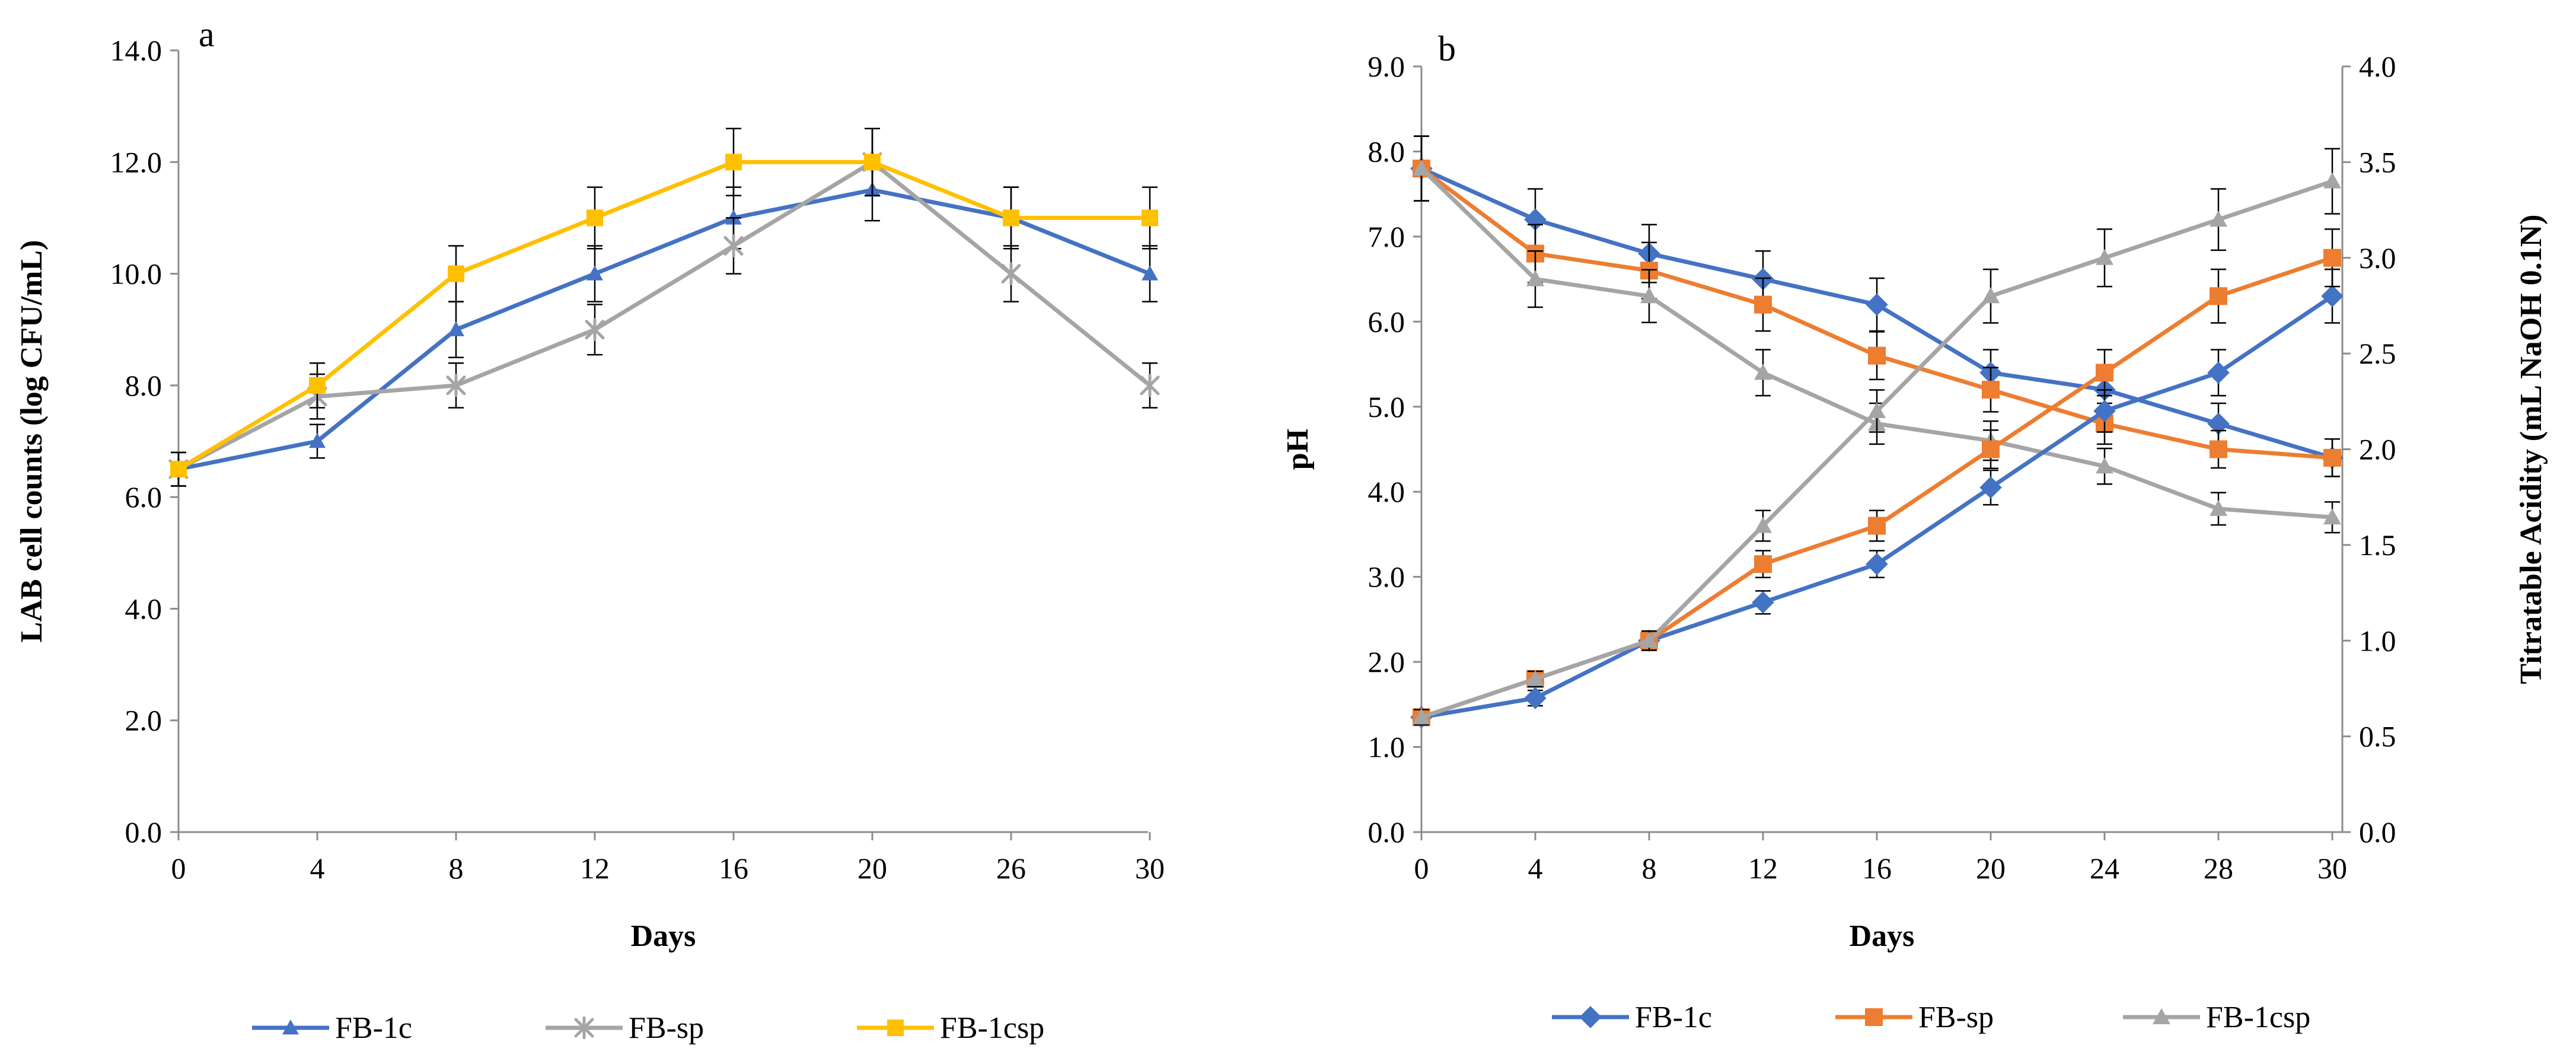 The height and width of the screenshot is (1061, 2576). Describe the element at coordinates (1386, 66) in the screenshot. I see `y-tick-label: 9.0` at that location.